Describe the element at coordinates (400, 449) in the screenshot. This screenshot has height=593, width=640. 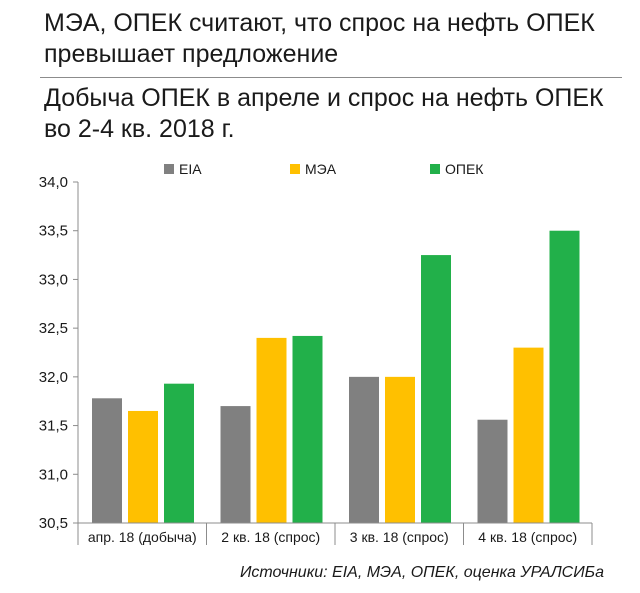
I see `bar-series2-cat3` at that location.